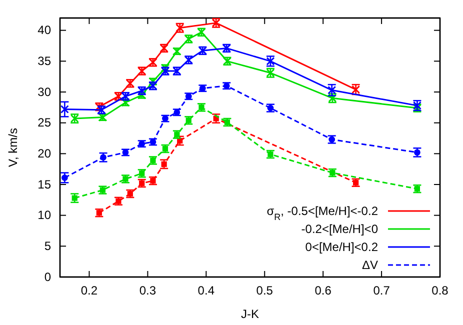  I want to click on x-tick-label: 0.8, so click(440, 291).